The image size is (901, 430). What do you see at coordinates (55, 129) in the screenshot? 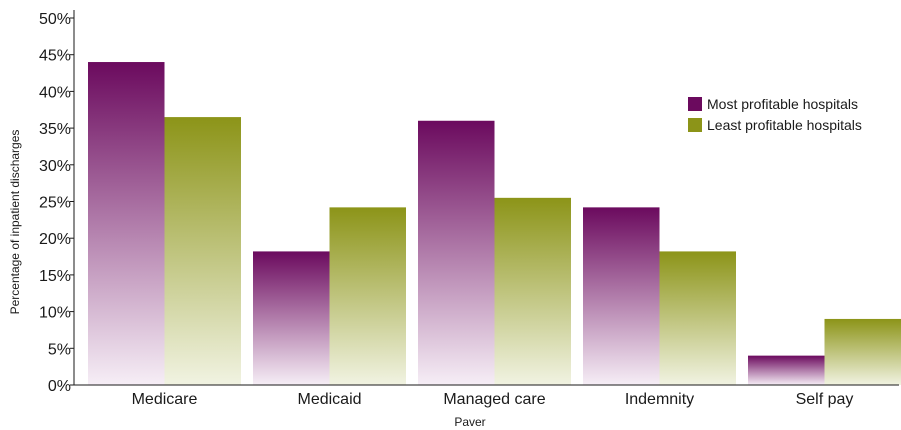
I see `y-tick-label: 35%` at bounding box center [55, 129].